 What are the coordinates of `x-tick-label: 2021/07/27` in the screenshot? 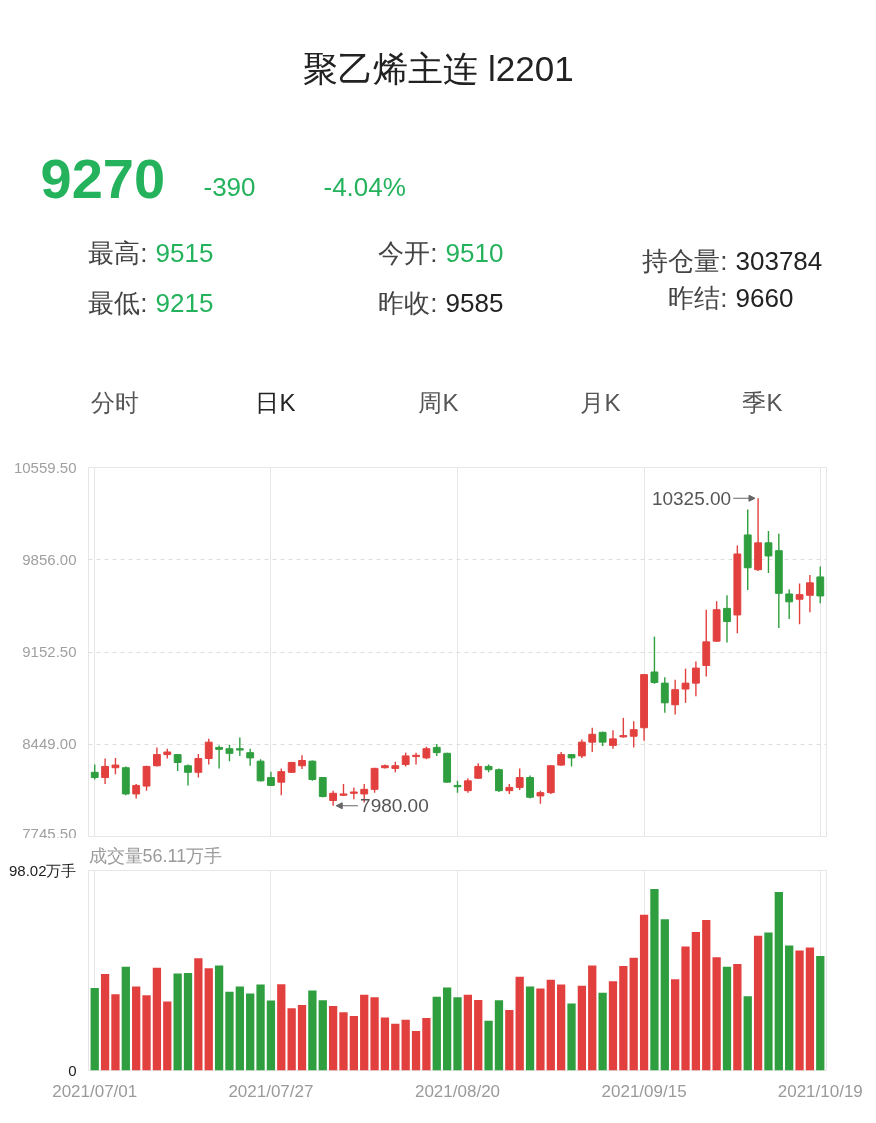 It's located at (271, 1091).